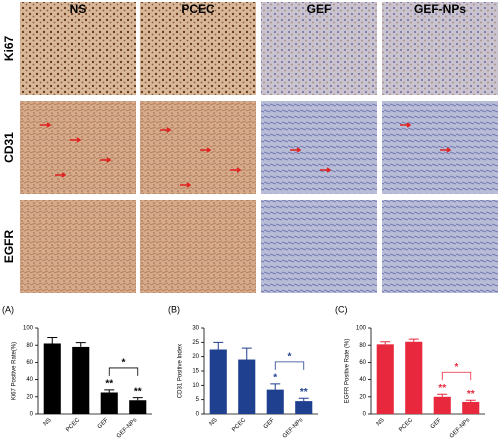 The image size is (500, 445). What do you see at coordinates (195, 386) in the screenshot?
I see `y-tick-label: 10` at bounding box center [195, 386].